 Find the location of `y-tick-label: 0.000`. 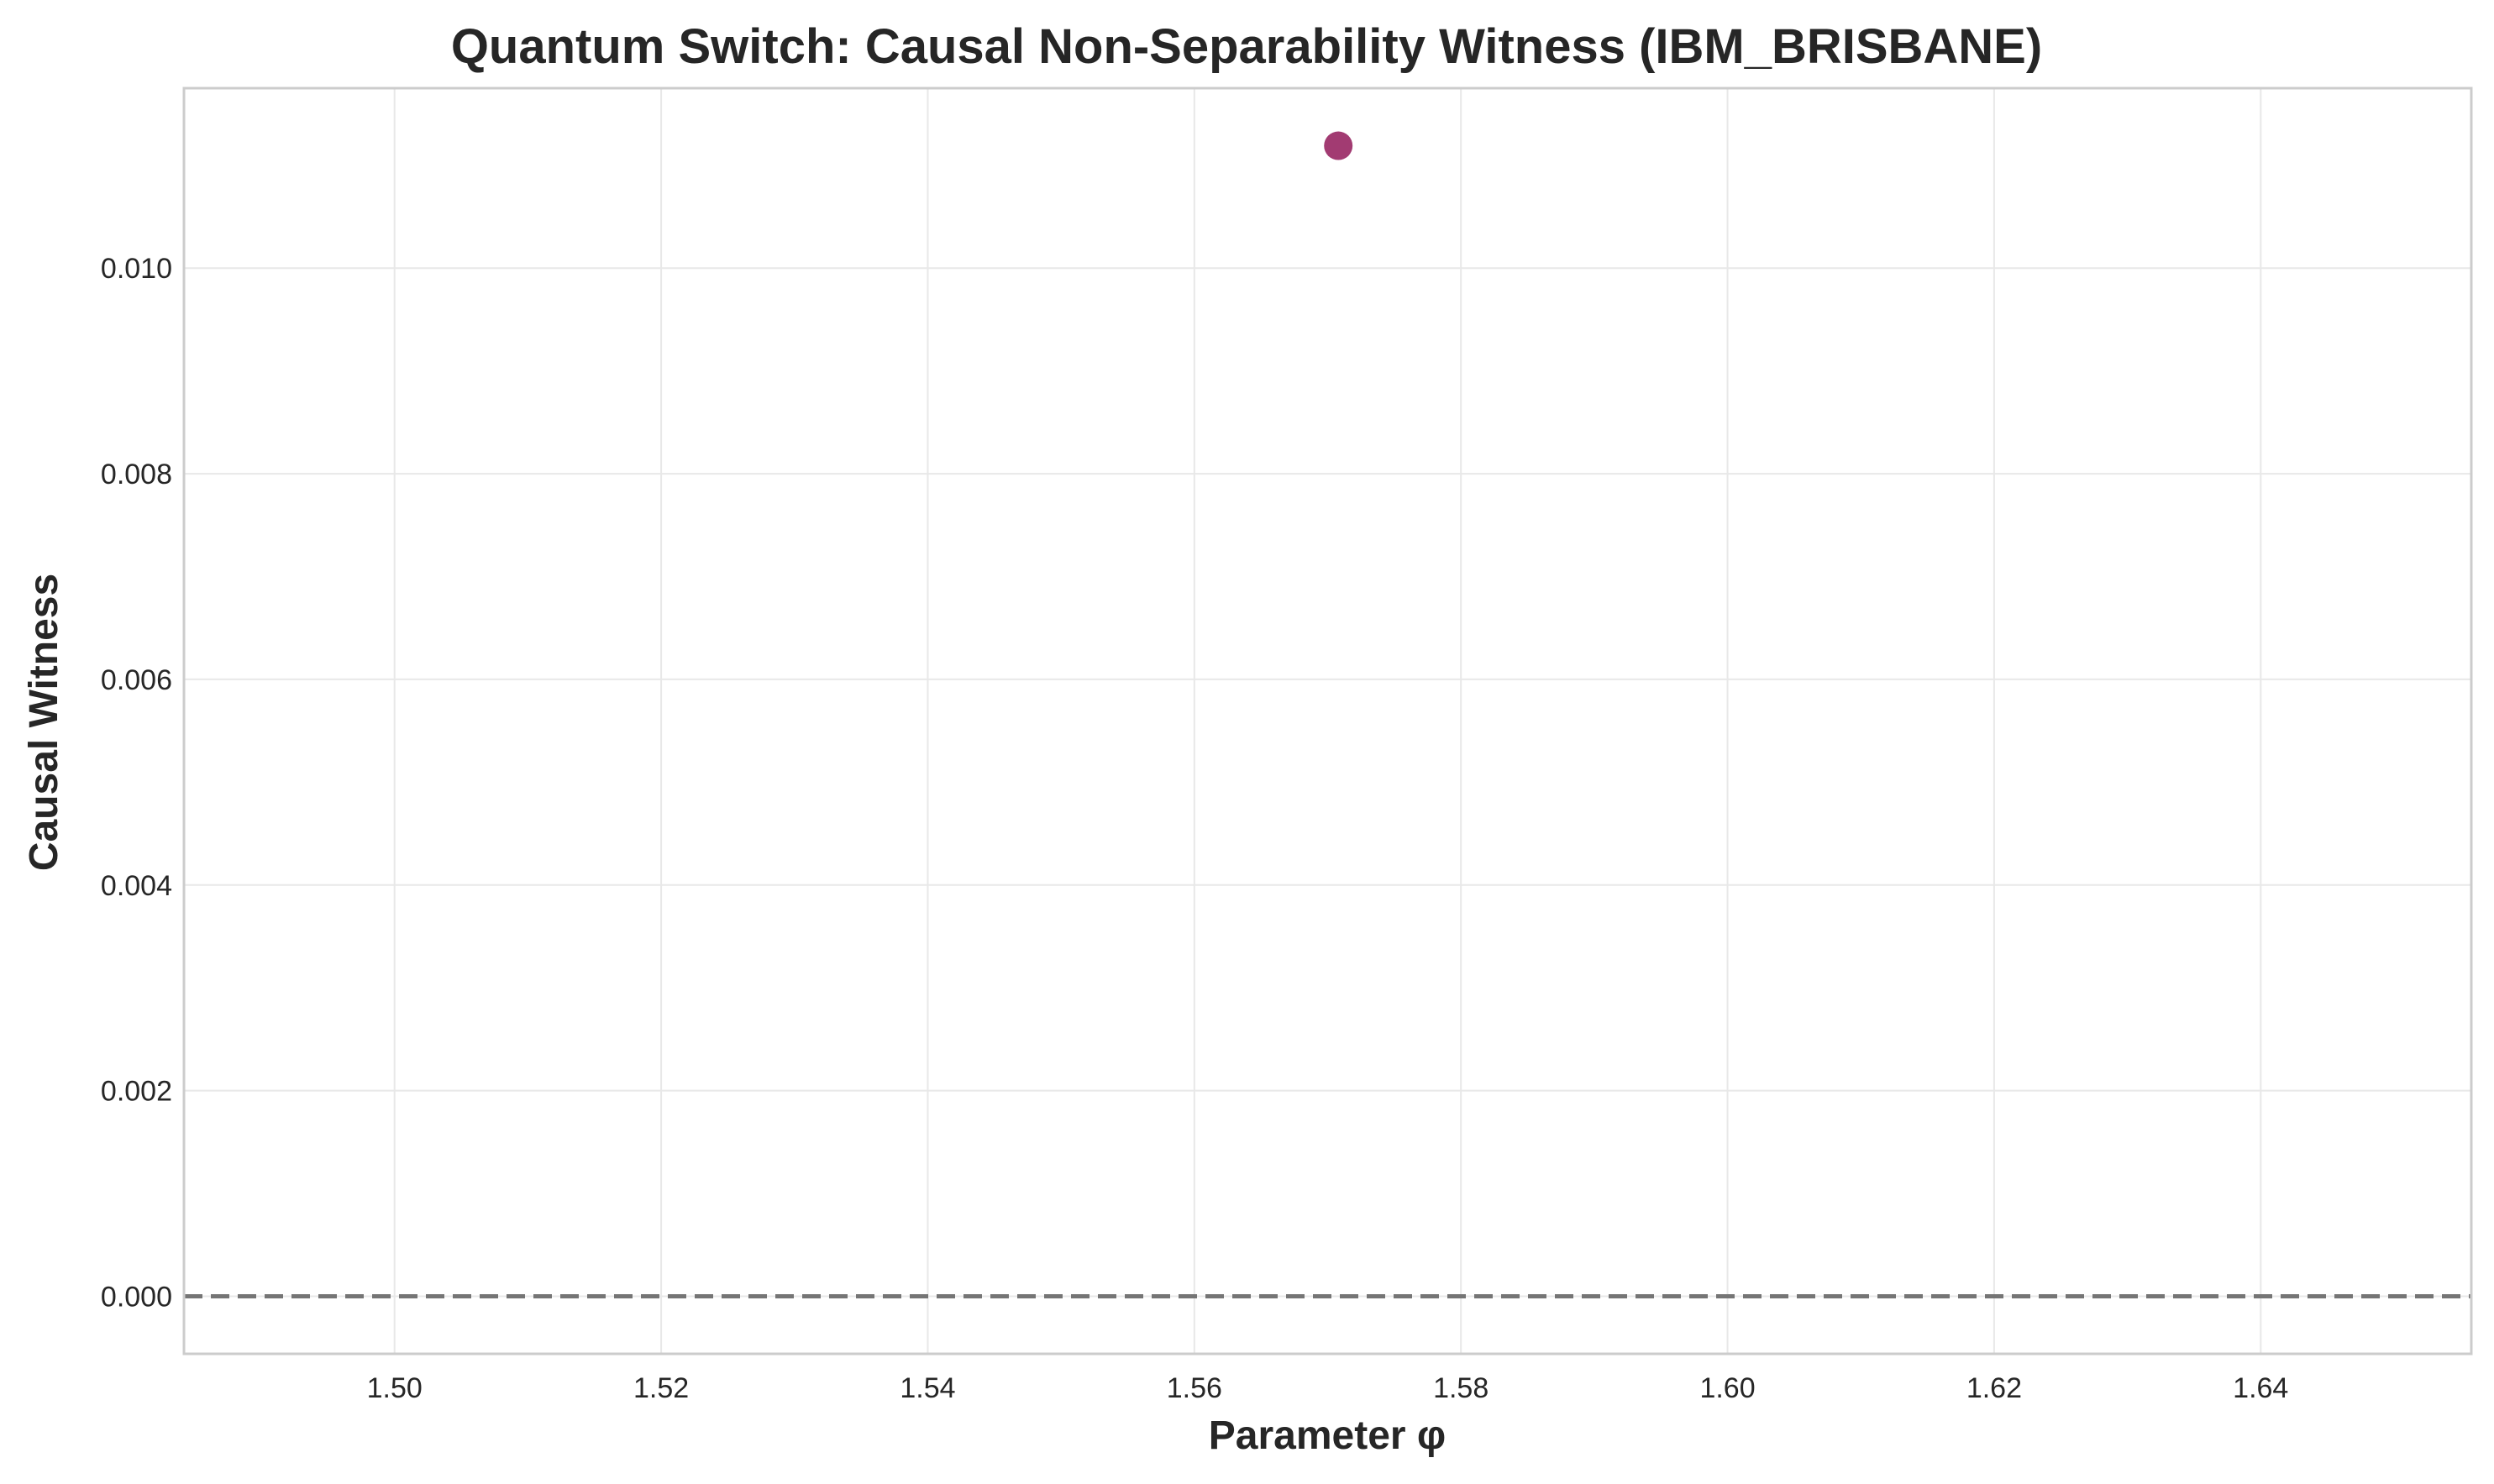

y-tick-label: 0.000 is located at coordinates (137, 1297).